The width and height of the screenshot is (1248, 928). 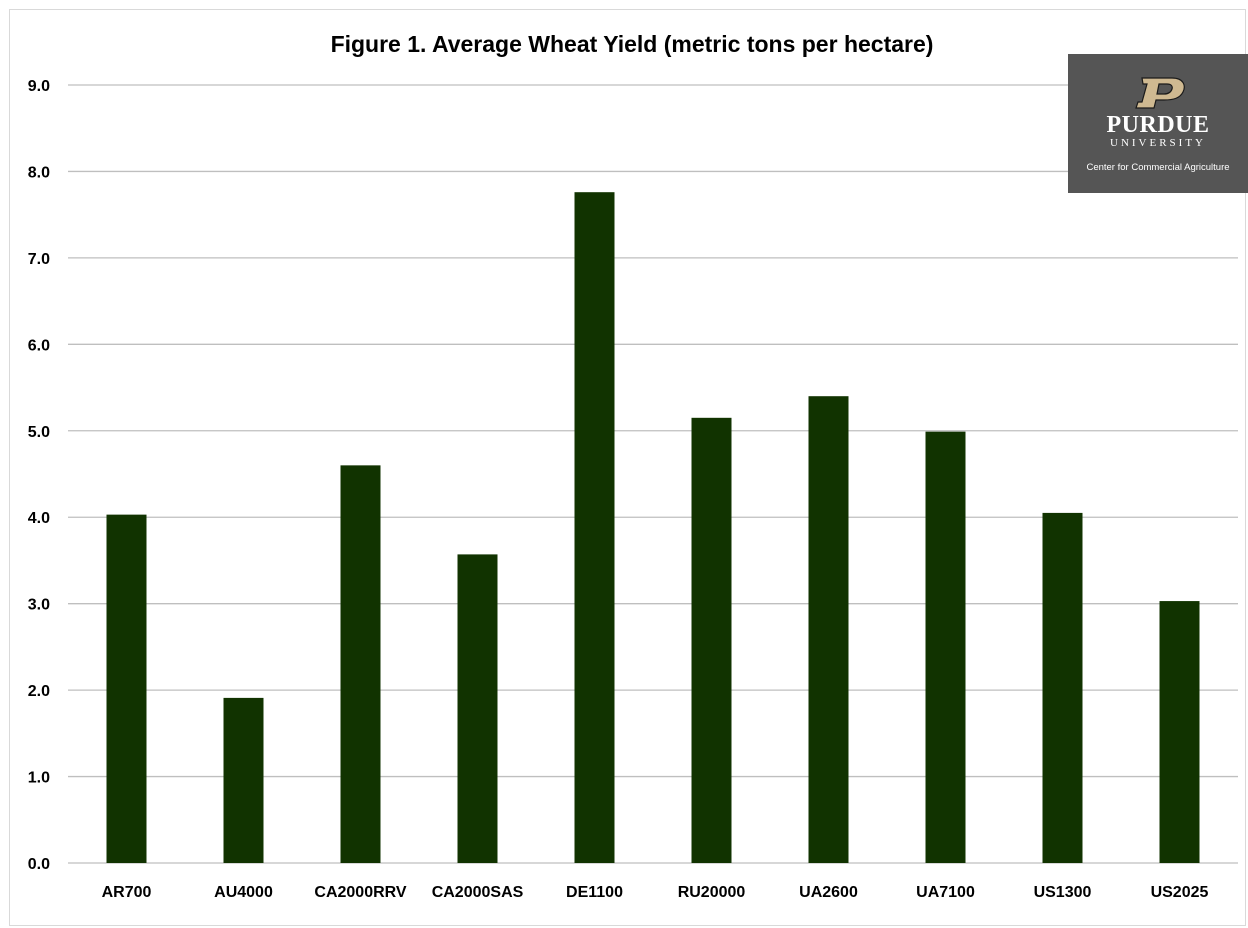 What do you see at coordinates (478, 892) in the screenshot?
I see `x-tick-label: CA2000SAS` at bounding box center [478, 892].